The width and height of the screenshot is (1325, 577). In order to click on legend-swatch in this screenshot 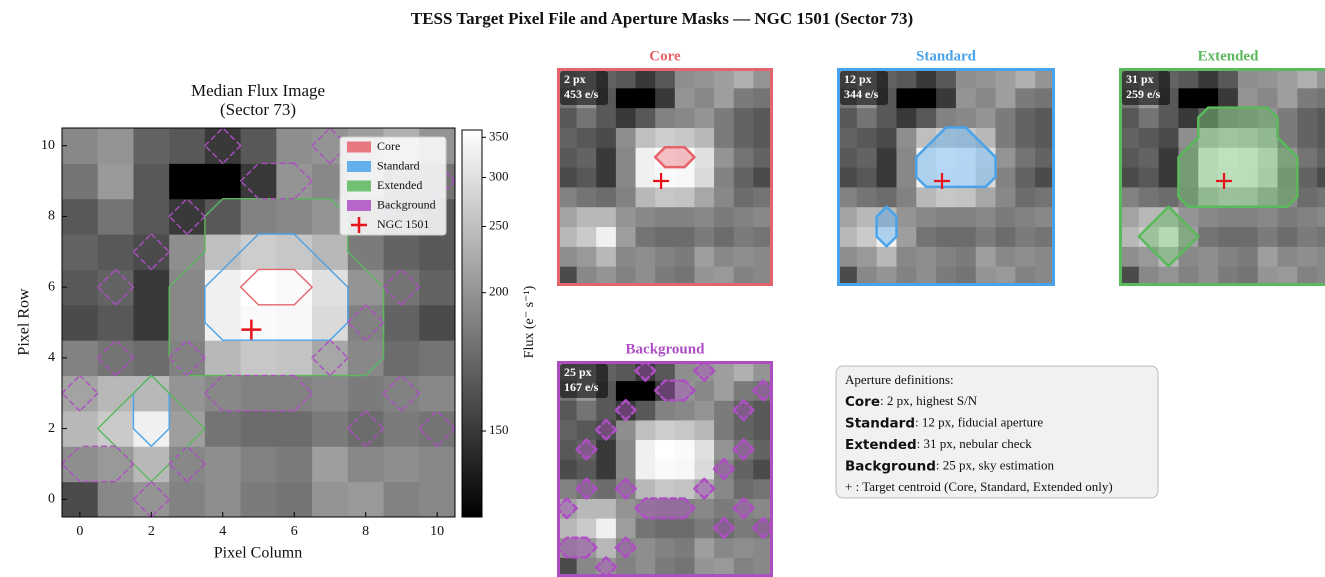, I will do `click(359, 186)`.